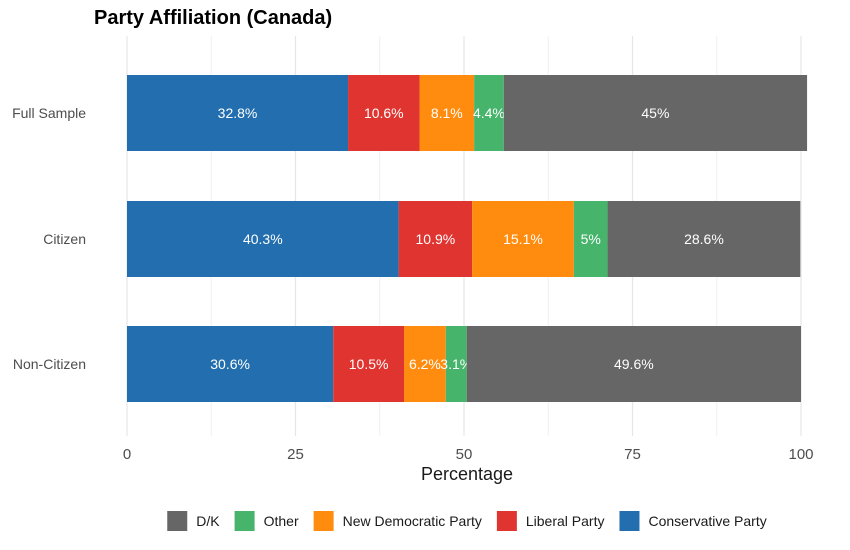  I want to click on bar-full-sample-conservative-party, so click(238, 113).